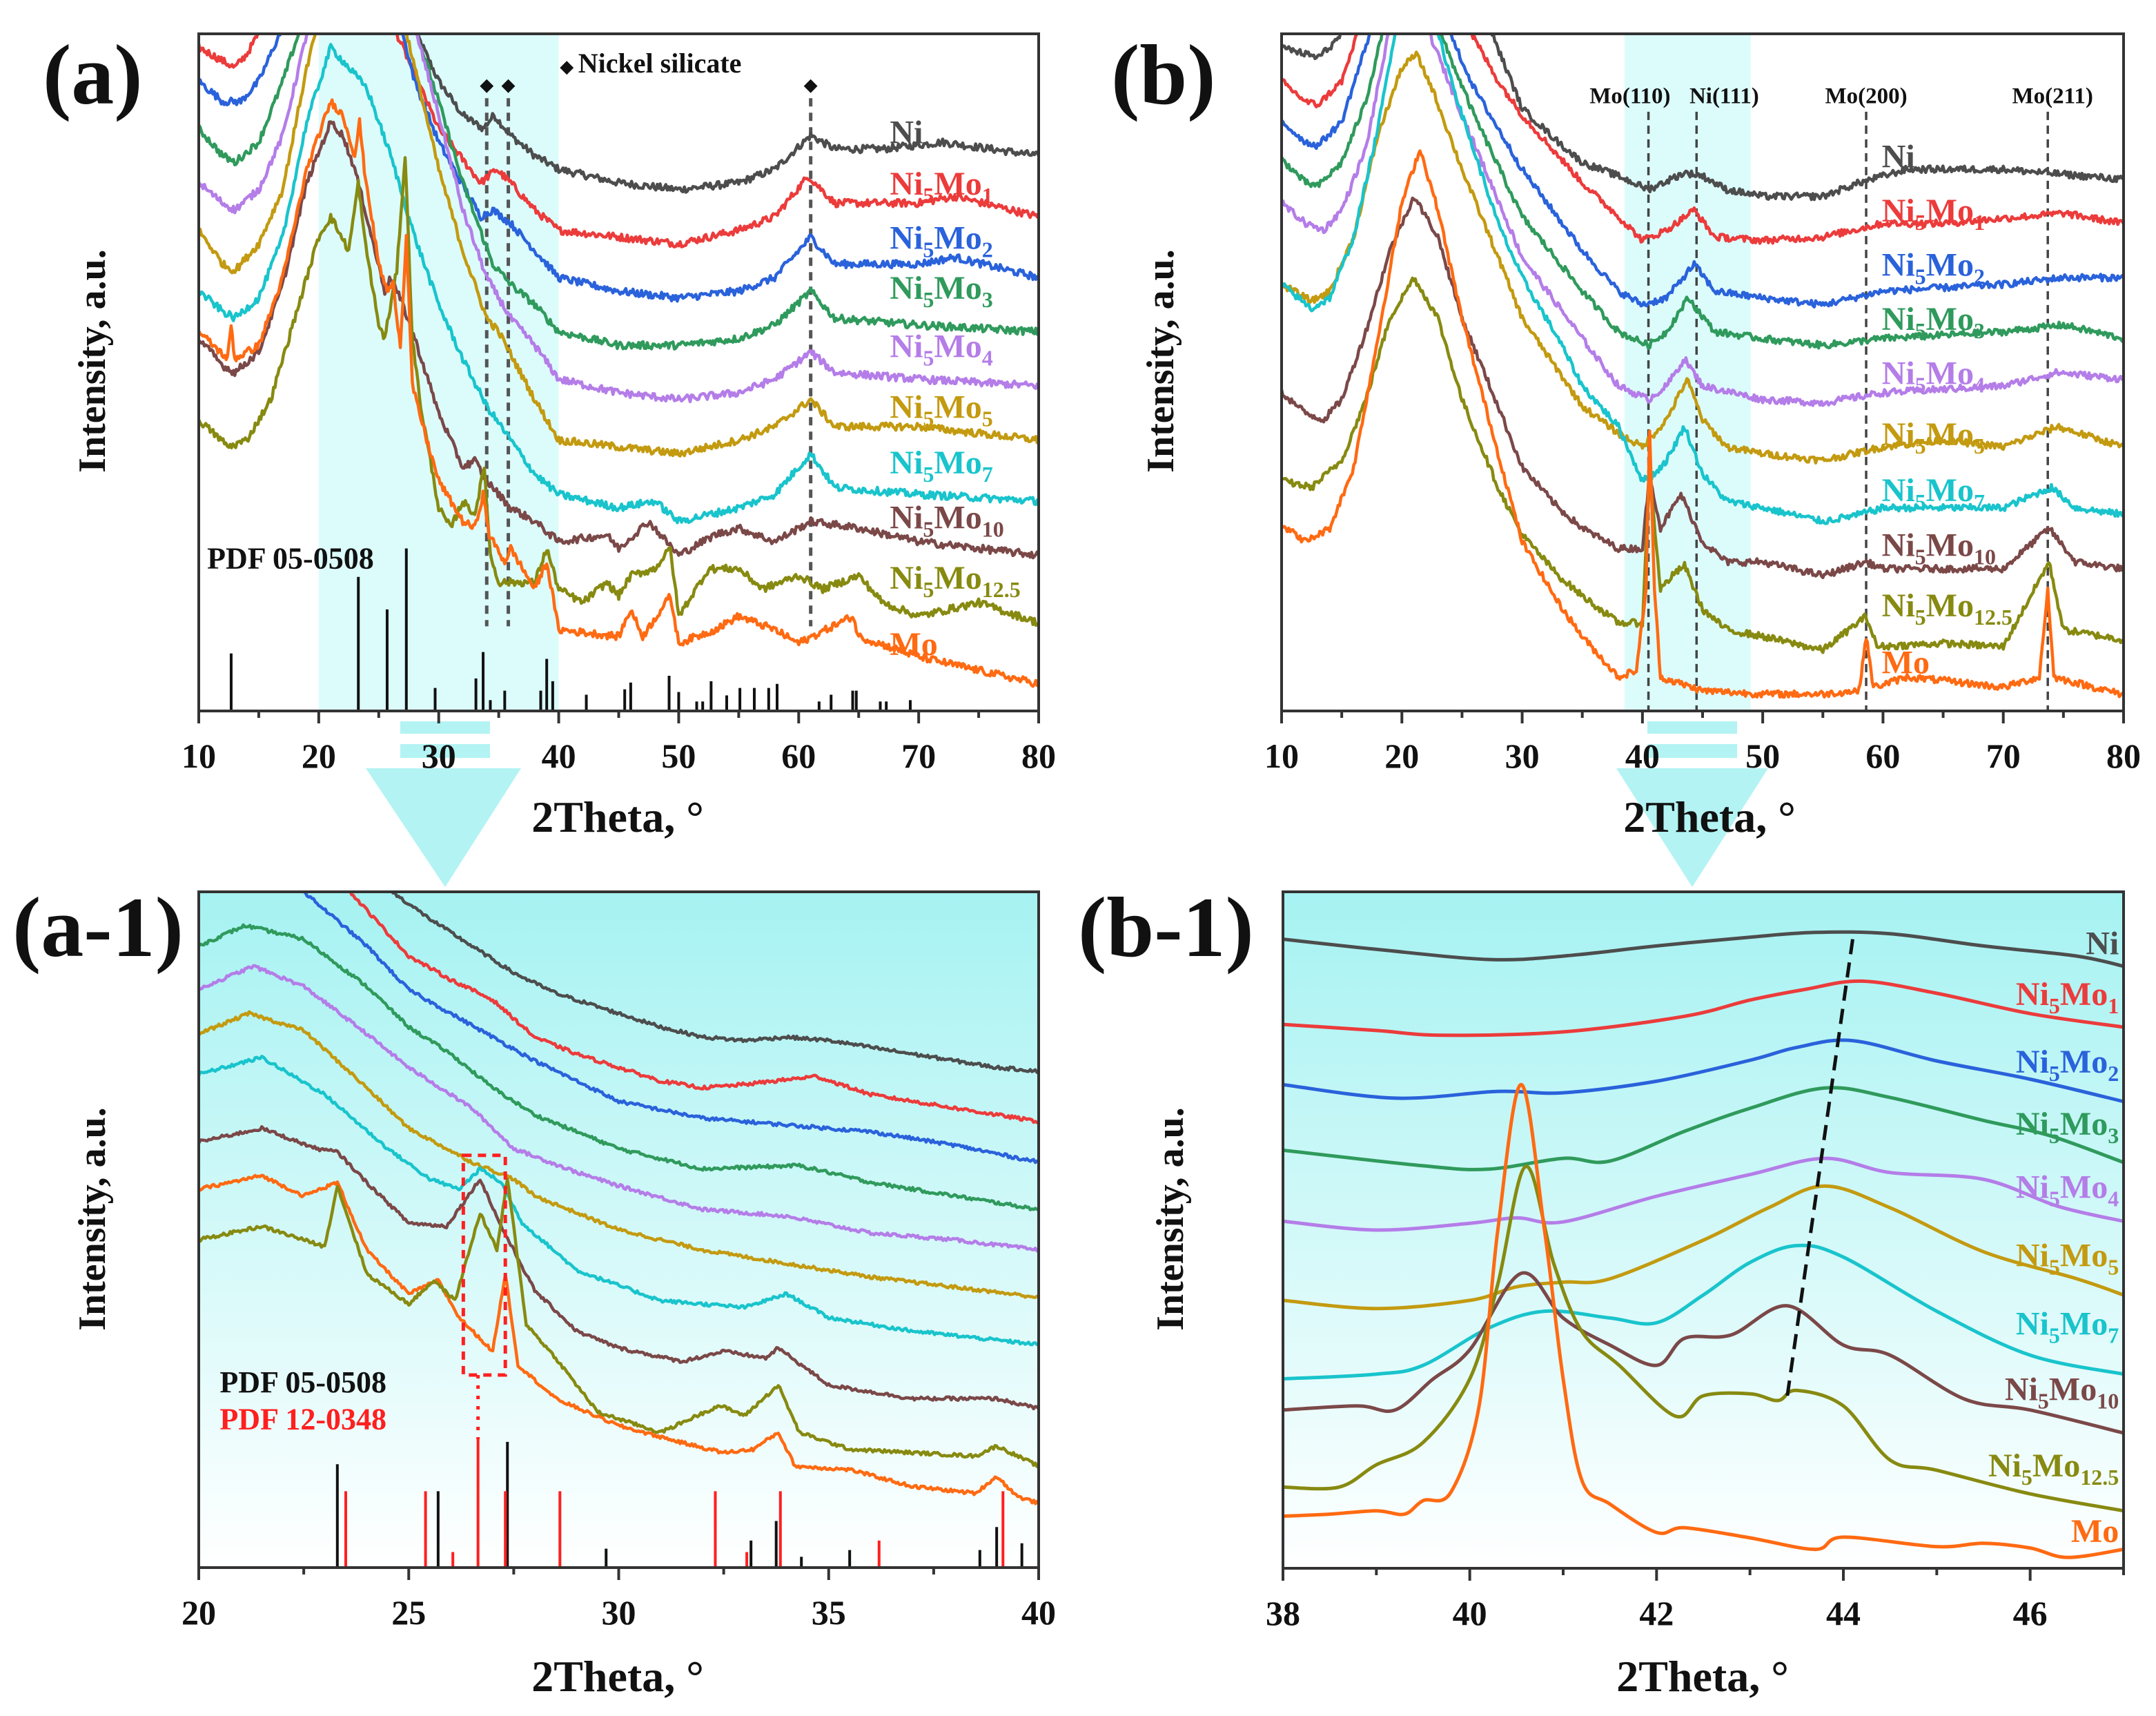 This screenshot has width=2156, height=1716. I want to click on x-axis-title-b-1: 2Theta, °, so click(1702, 1676).